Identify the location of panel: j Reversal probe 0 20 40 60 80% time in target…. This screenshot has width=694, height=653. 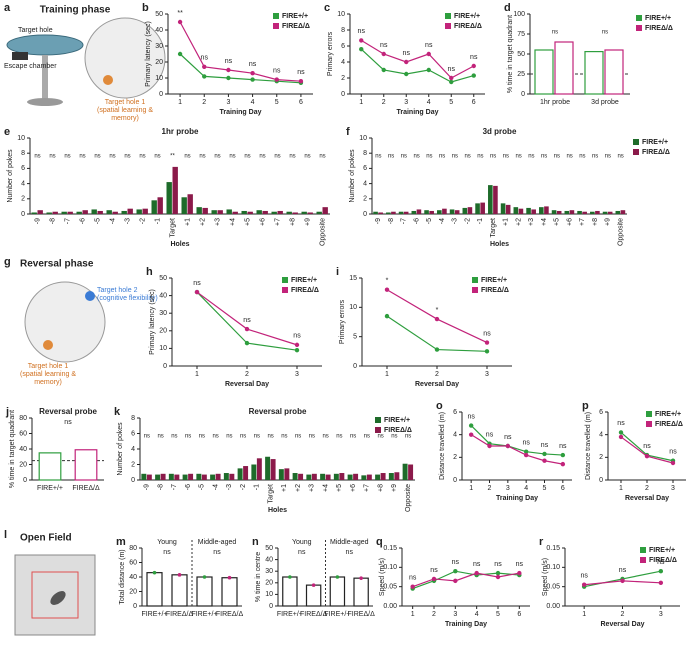
(54, 449).